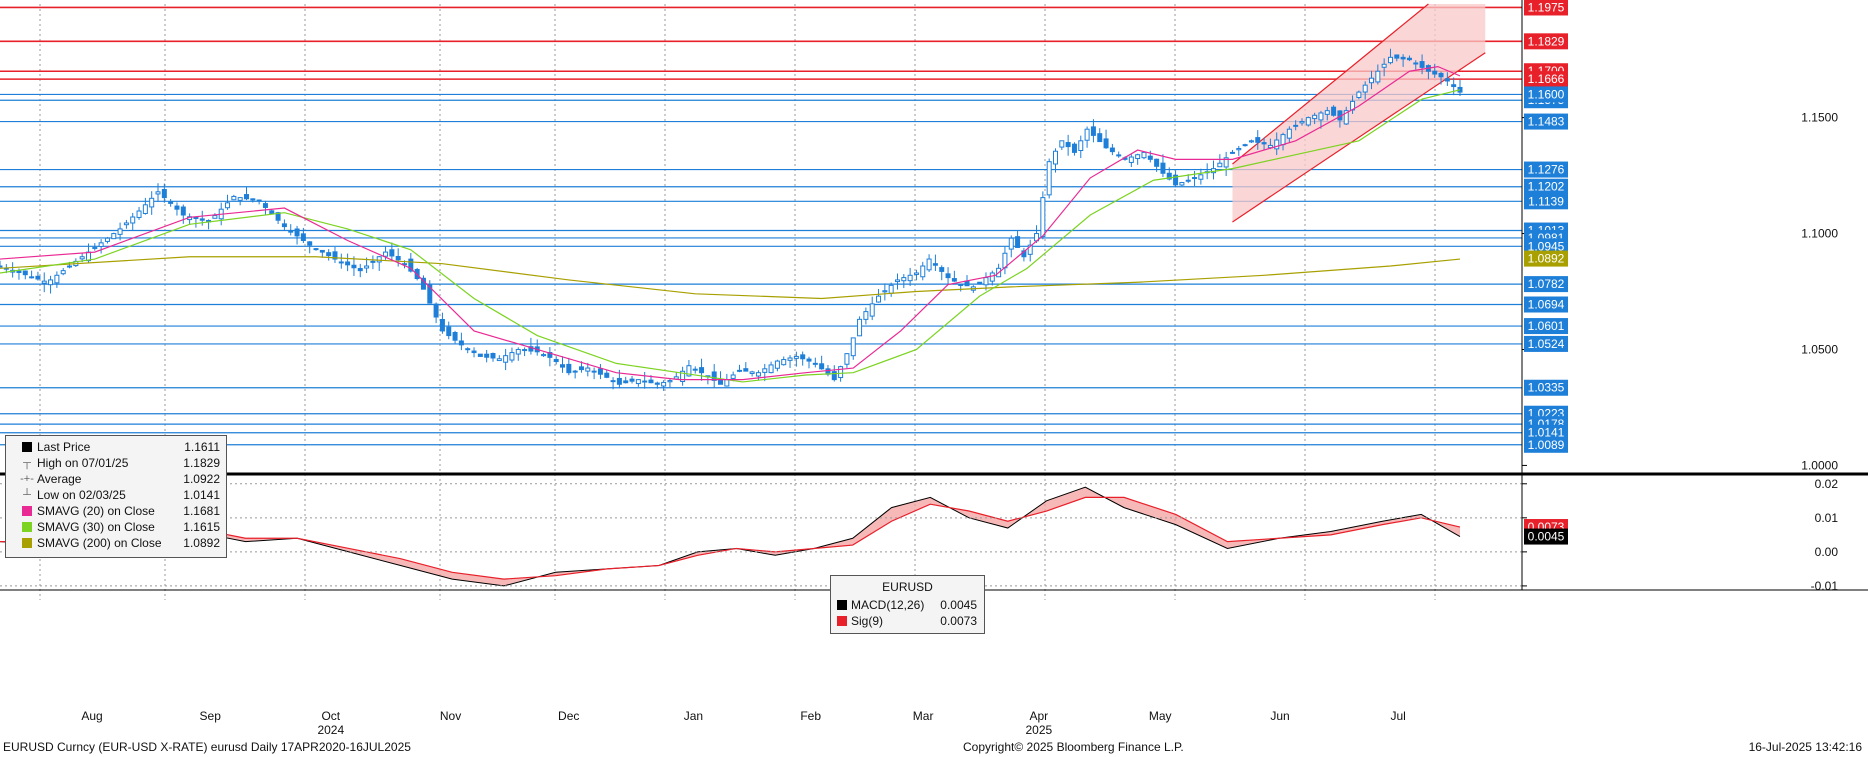  Describe the element at coordinates (81, 495) in the screenshot. I see `legend-name: Low on 02/03/25` at that location.